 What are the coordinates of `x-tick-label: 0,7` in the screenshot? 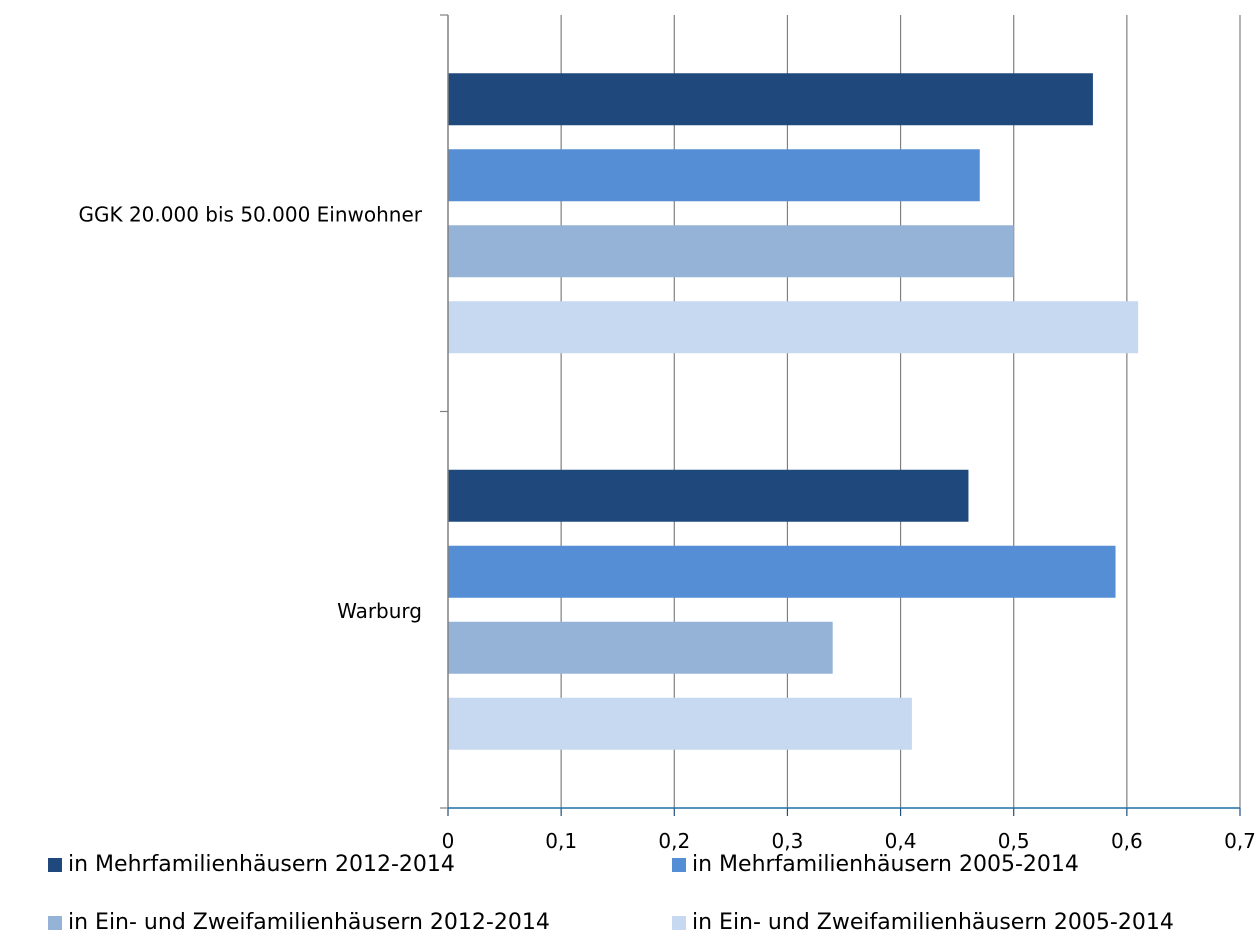 It's located at (1240, 841).